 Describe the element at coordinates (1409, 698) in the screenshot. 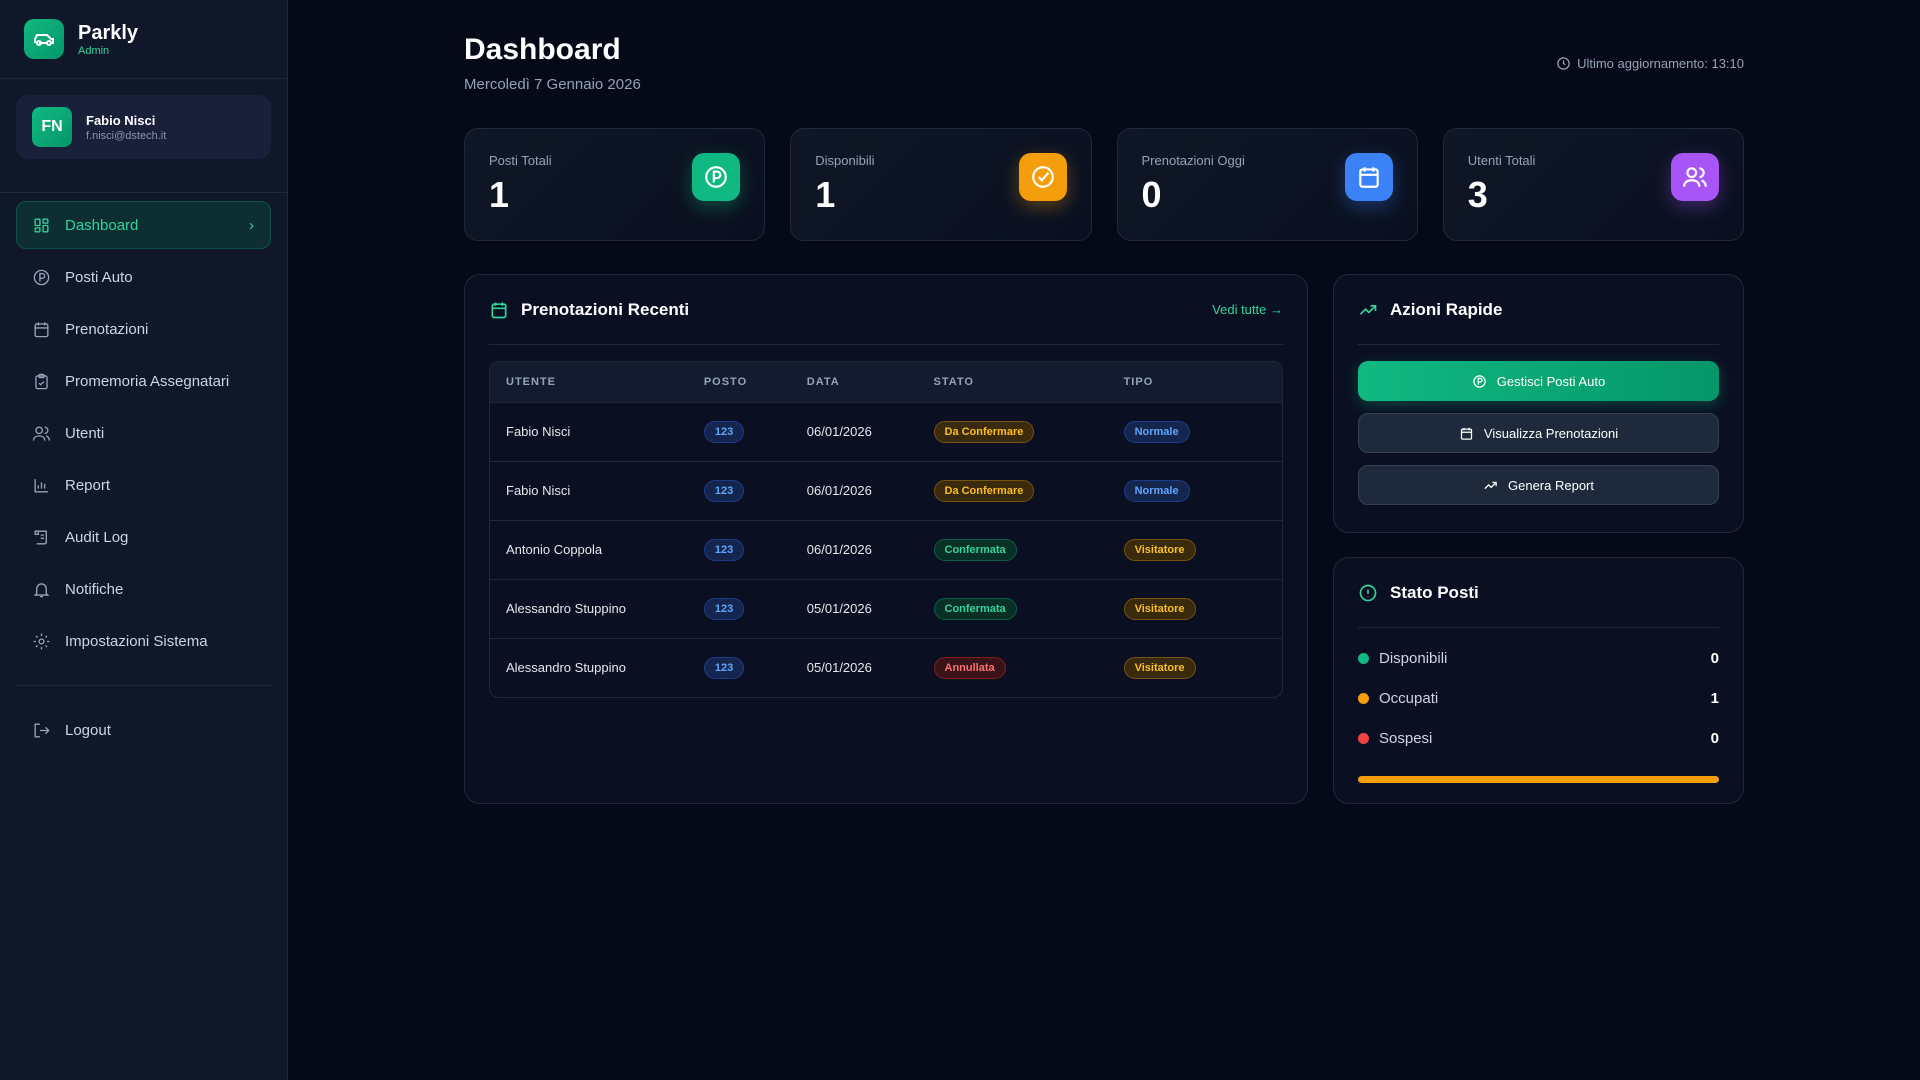

I see `status-label: Occupati` at that location.